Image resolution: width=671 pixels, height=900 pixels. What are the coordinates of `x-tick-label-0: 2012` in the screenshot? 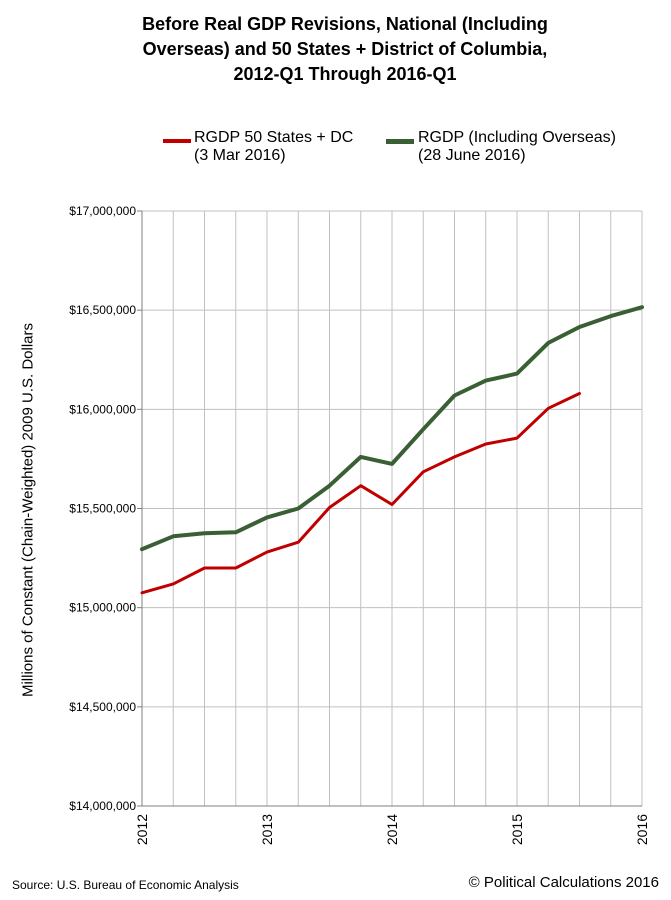 It's located at (142, 829).